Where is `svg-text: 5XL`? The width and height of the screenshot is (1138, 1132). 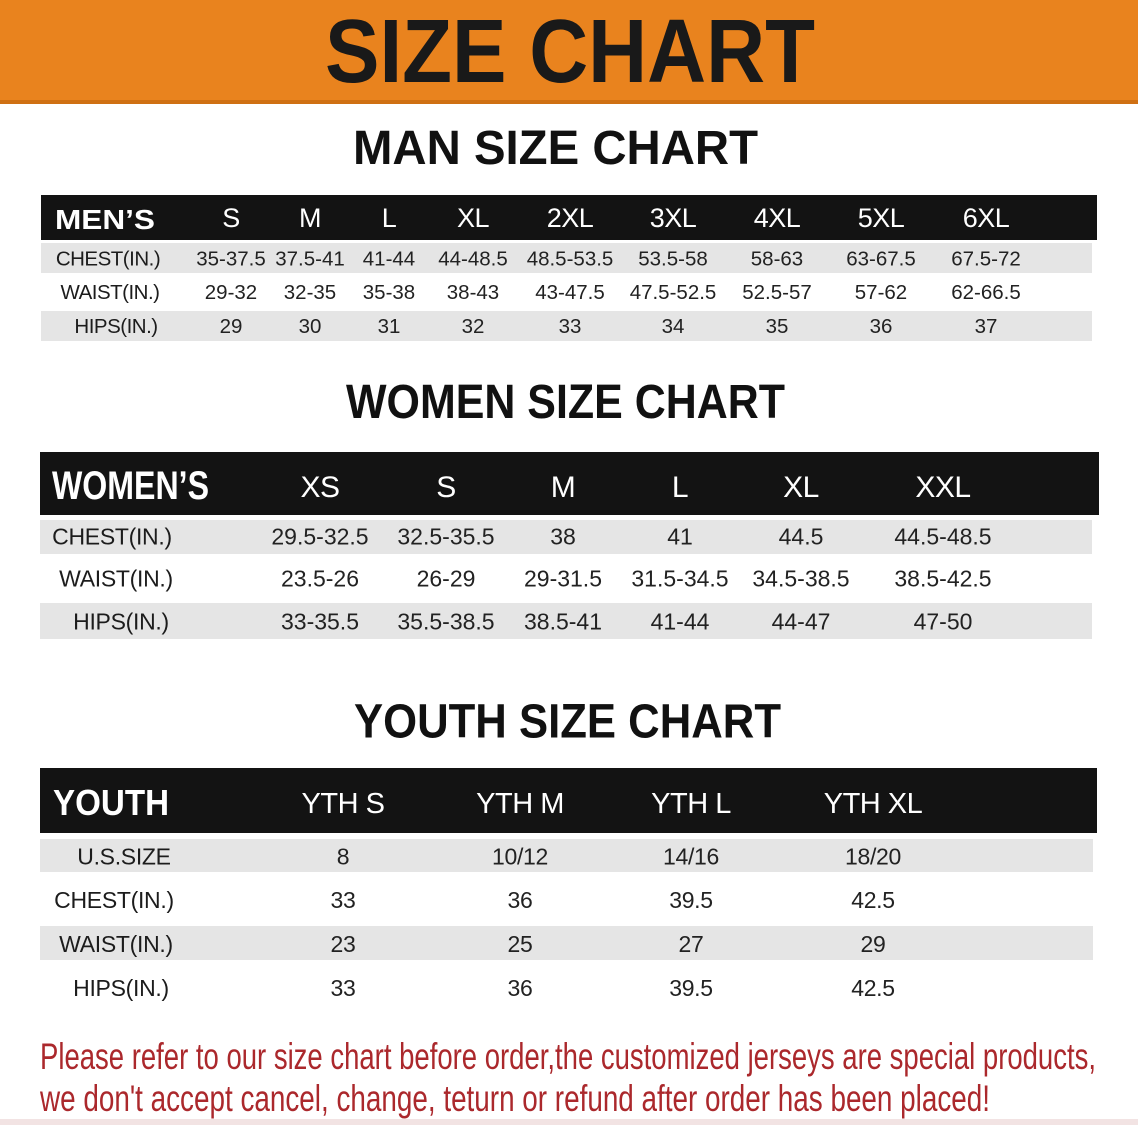
svg-text: 5XL is located at coordinates (881, 218).